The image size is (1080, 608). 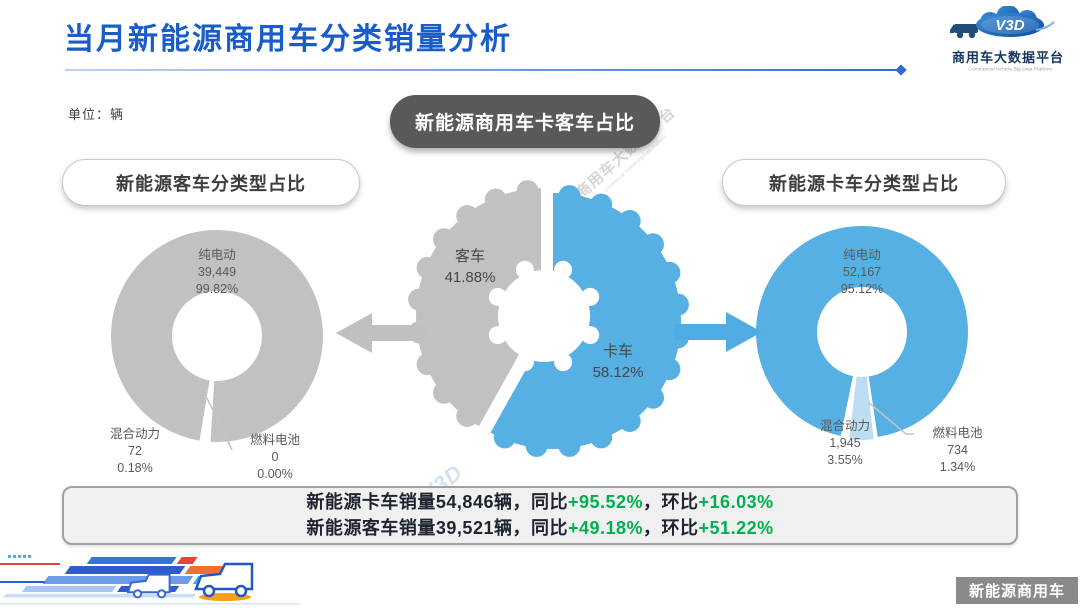 What do you see at coordinates (481, 70) in the screenshot?
I see `title-divider` at bounding box center [481, 70].